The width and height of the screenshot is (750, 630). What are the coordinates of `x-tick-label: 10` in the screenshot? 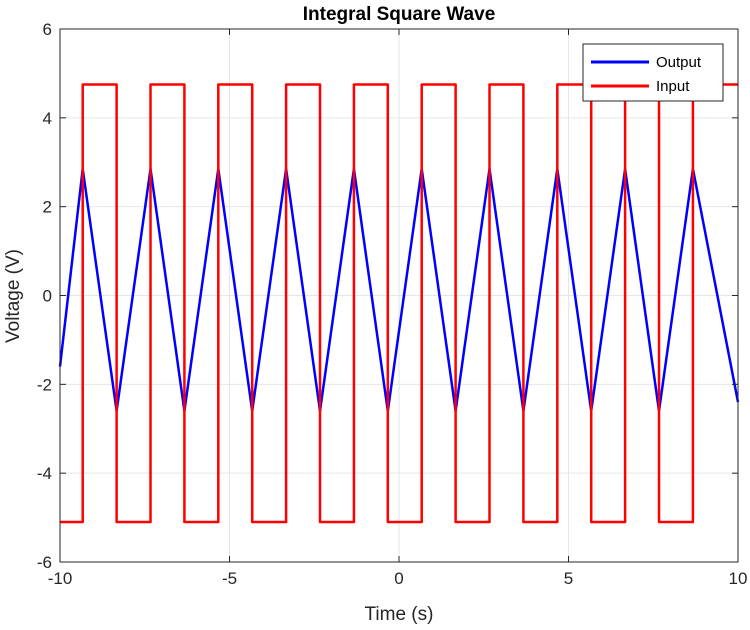 It's located at (738, 578).